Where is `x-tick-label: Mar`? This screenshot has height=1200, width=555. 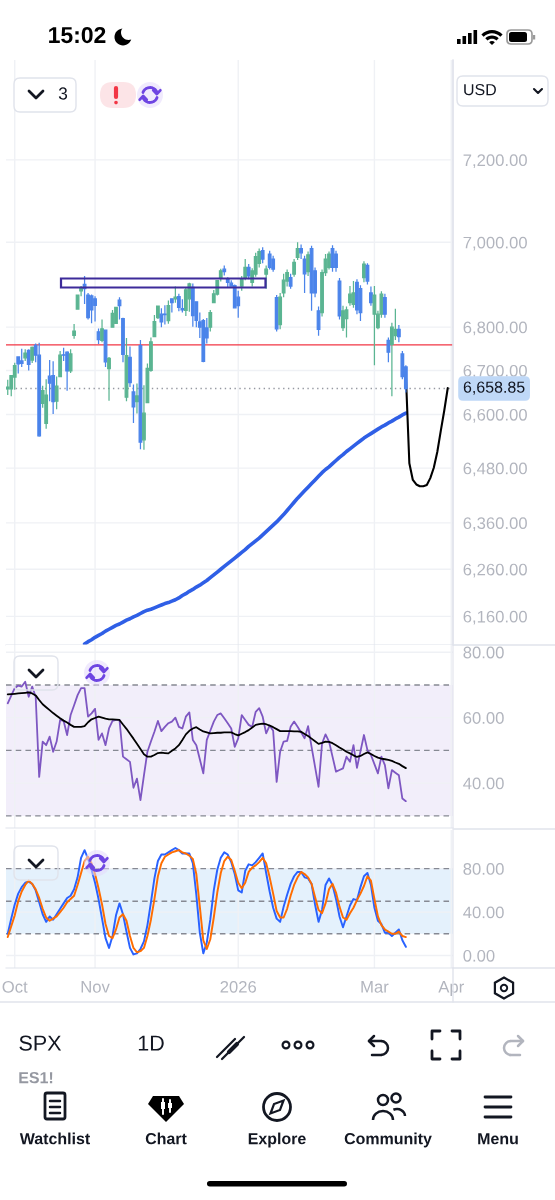 x-tick-label: Mar is located at coordinates (375, 987).